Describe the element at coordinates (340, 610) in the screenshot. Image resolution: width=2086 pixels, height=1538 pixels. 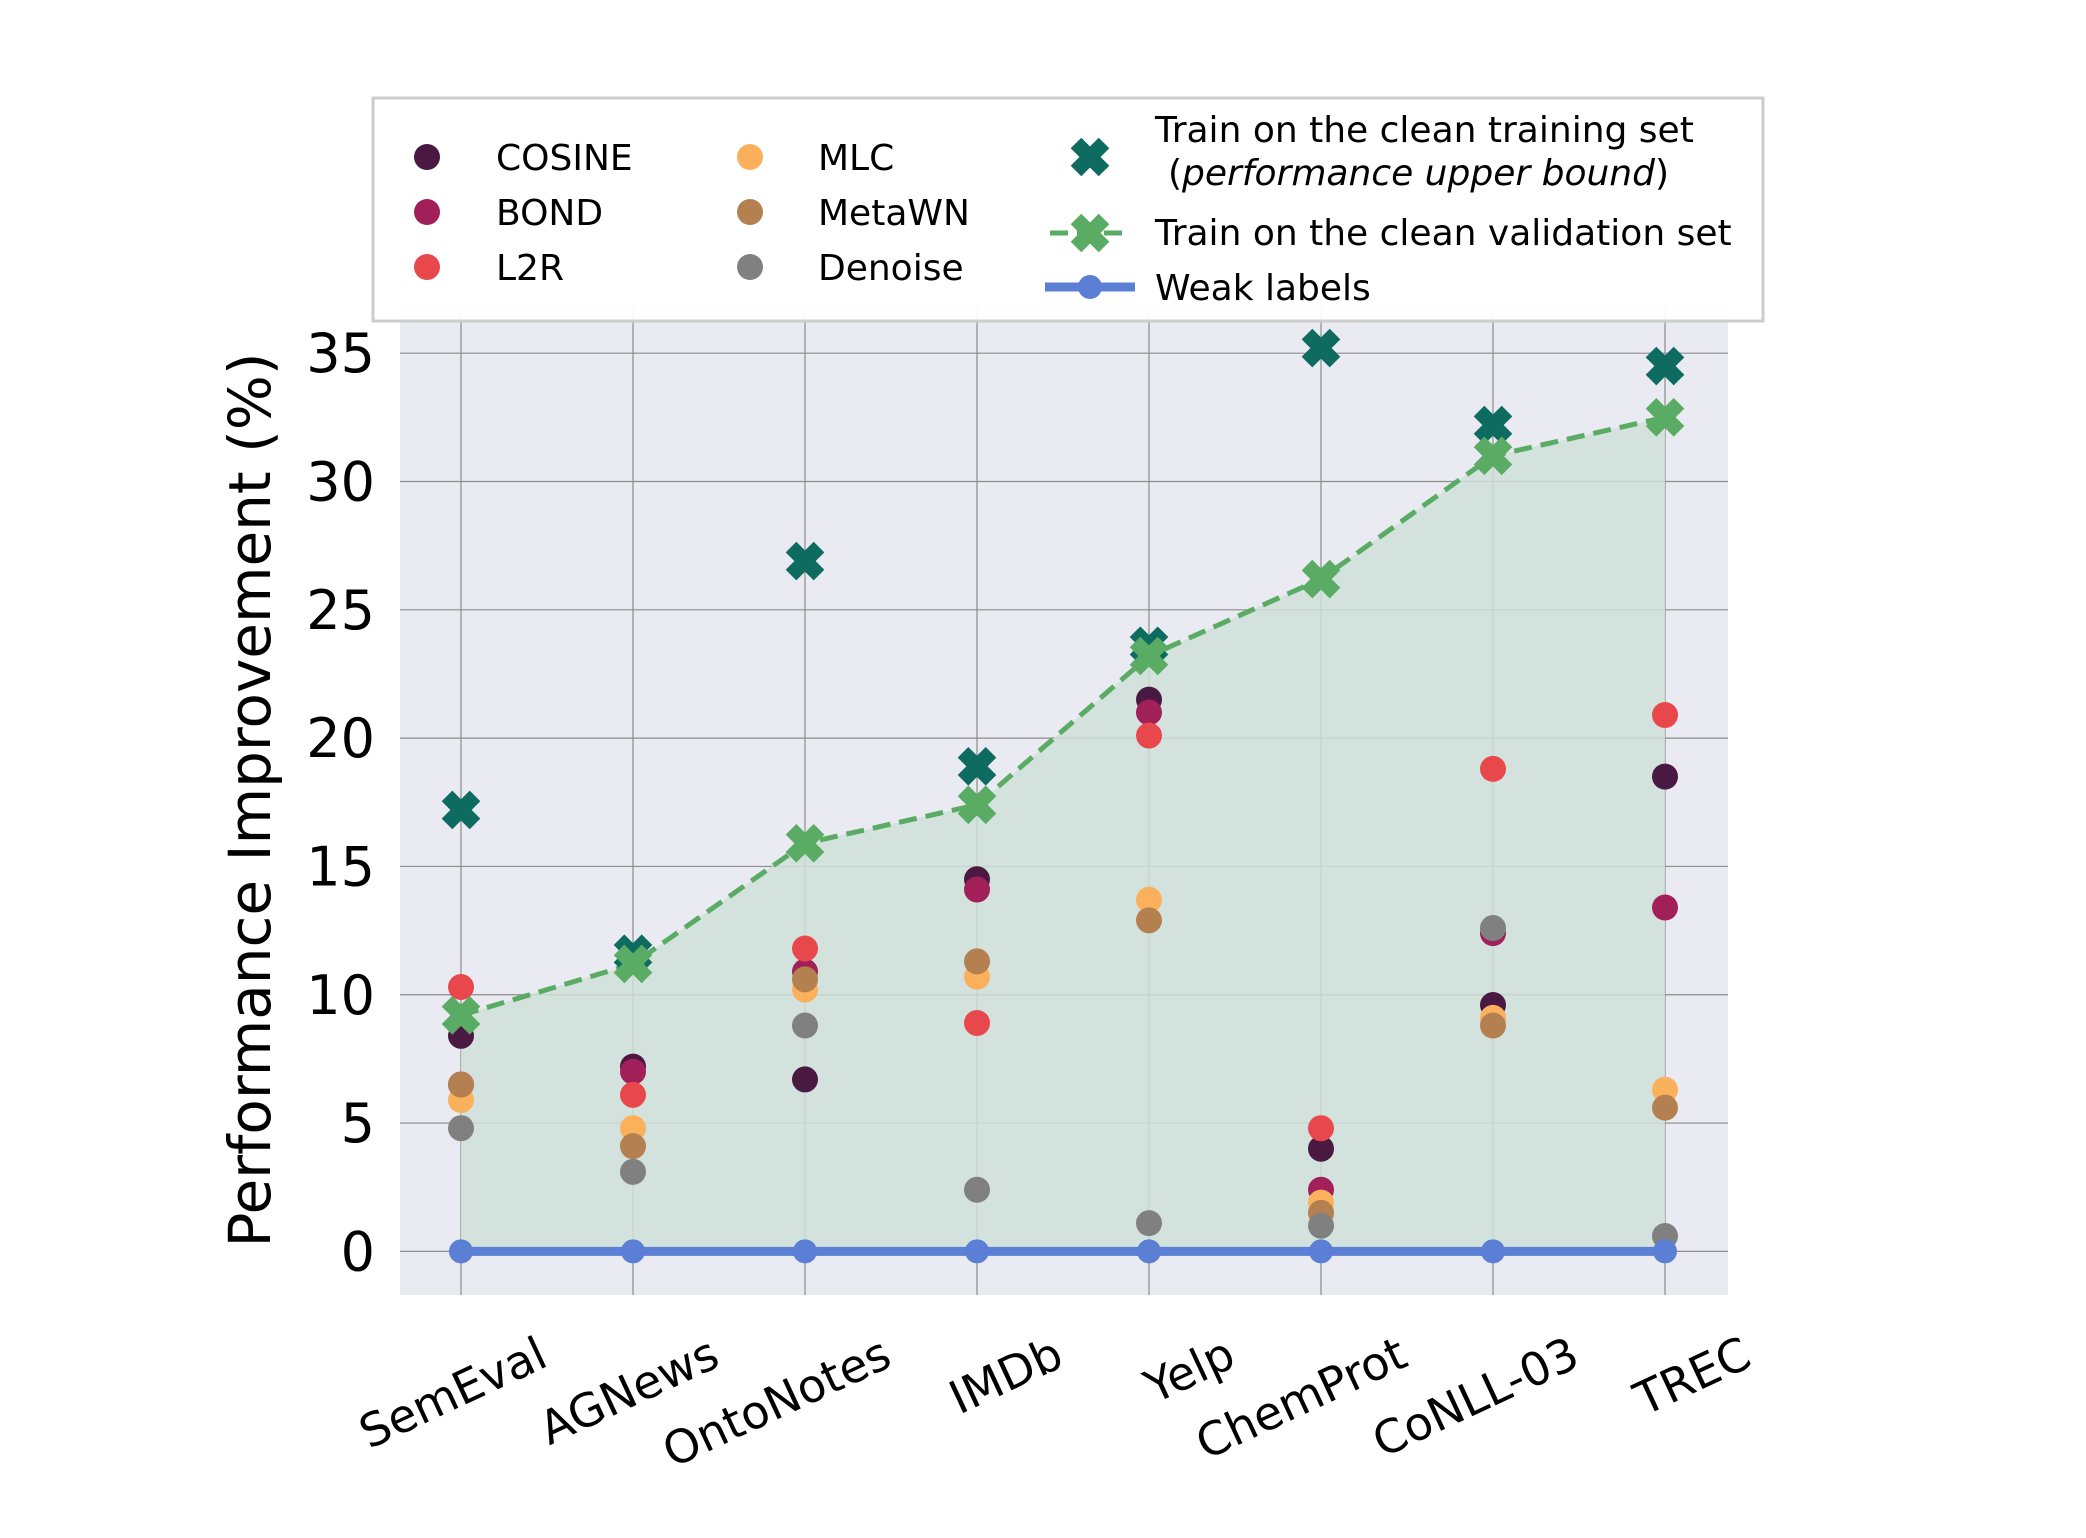
I see `y-tick-label: 25` at that location.